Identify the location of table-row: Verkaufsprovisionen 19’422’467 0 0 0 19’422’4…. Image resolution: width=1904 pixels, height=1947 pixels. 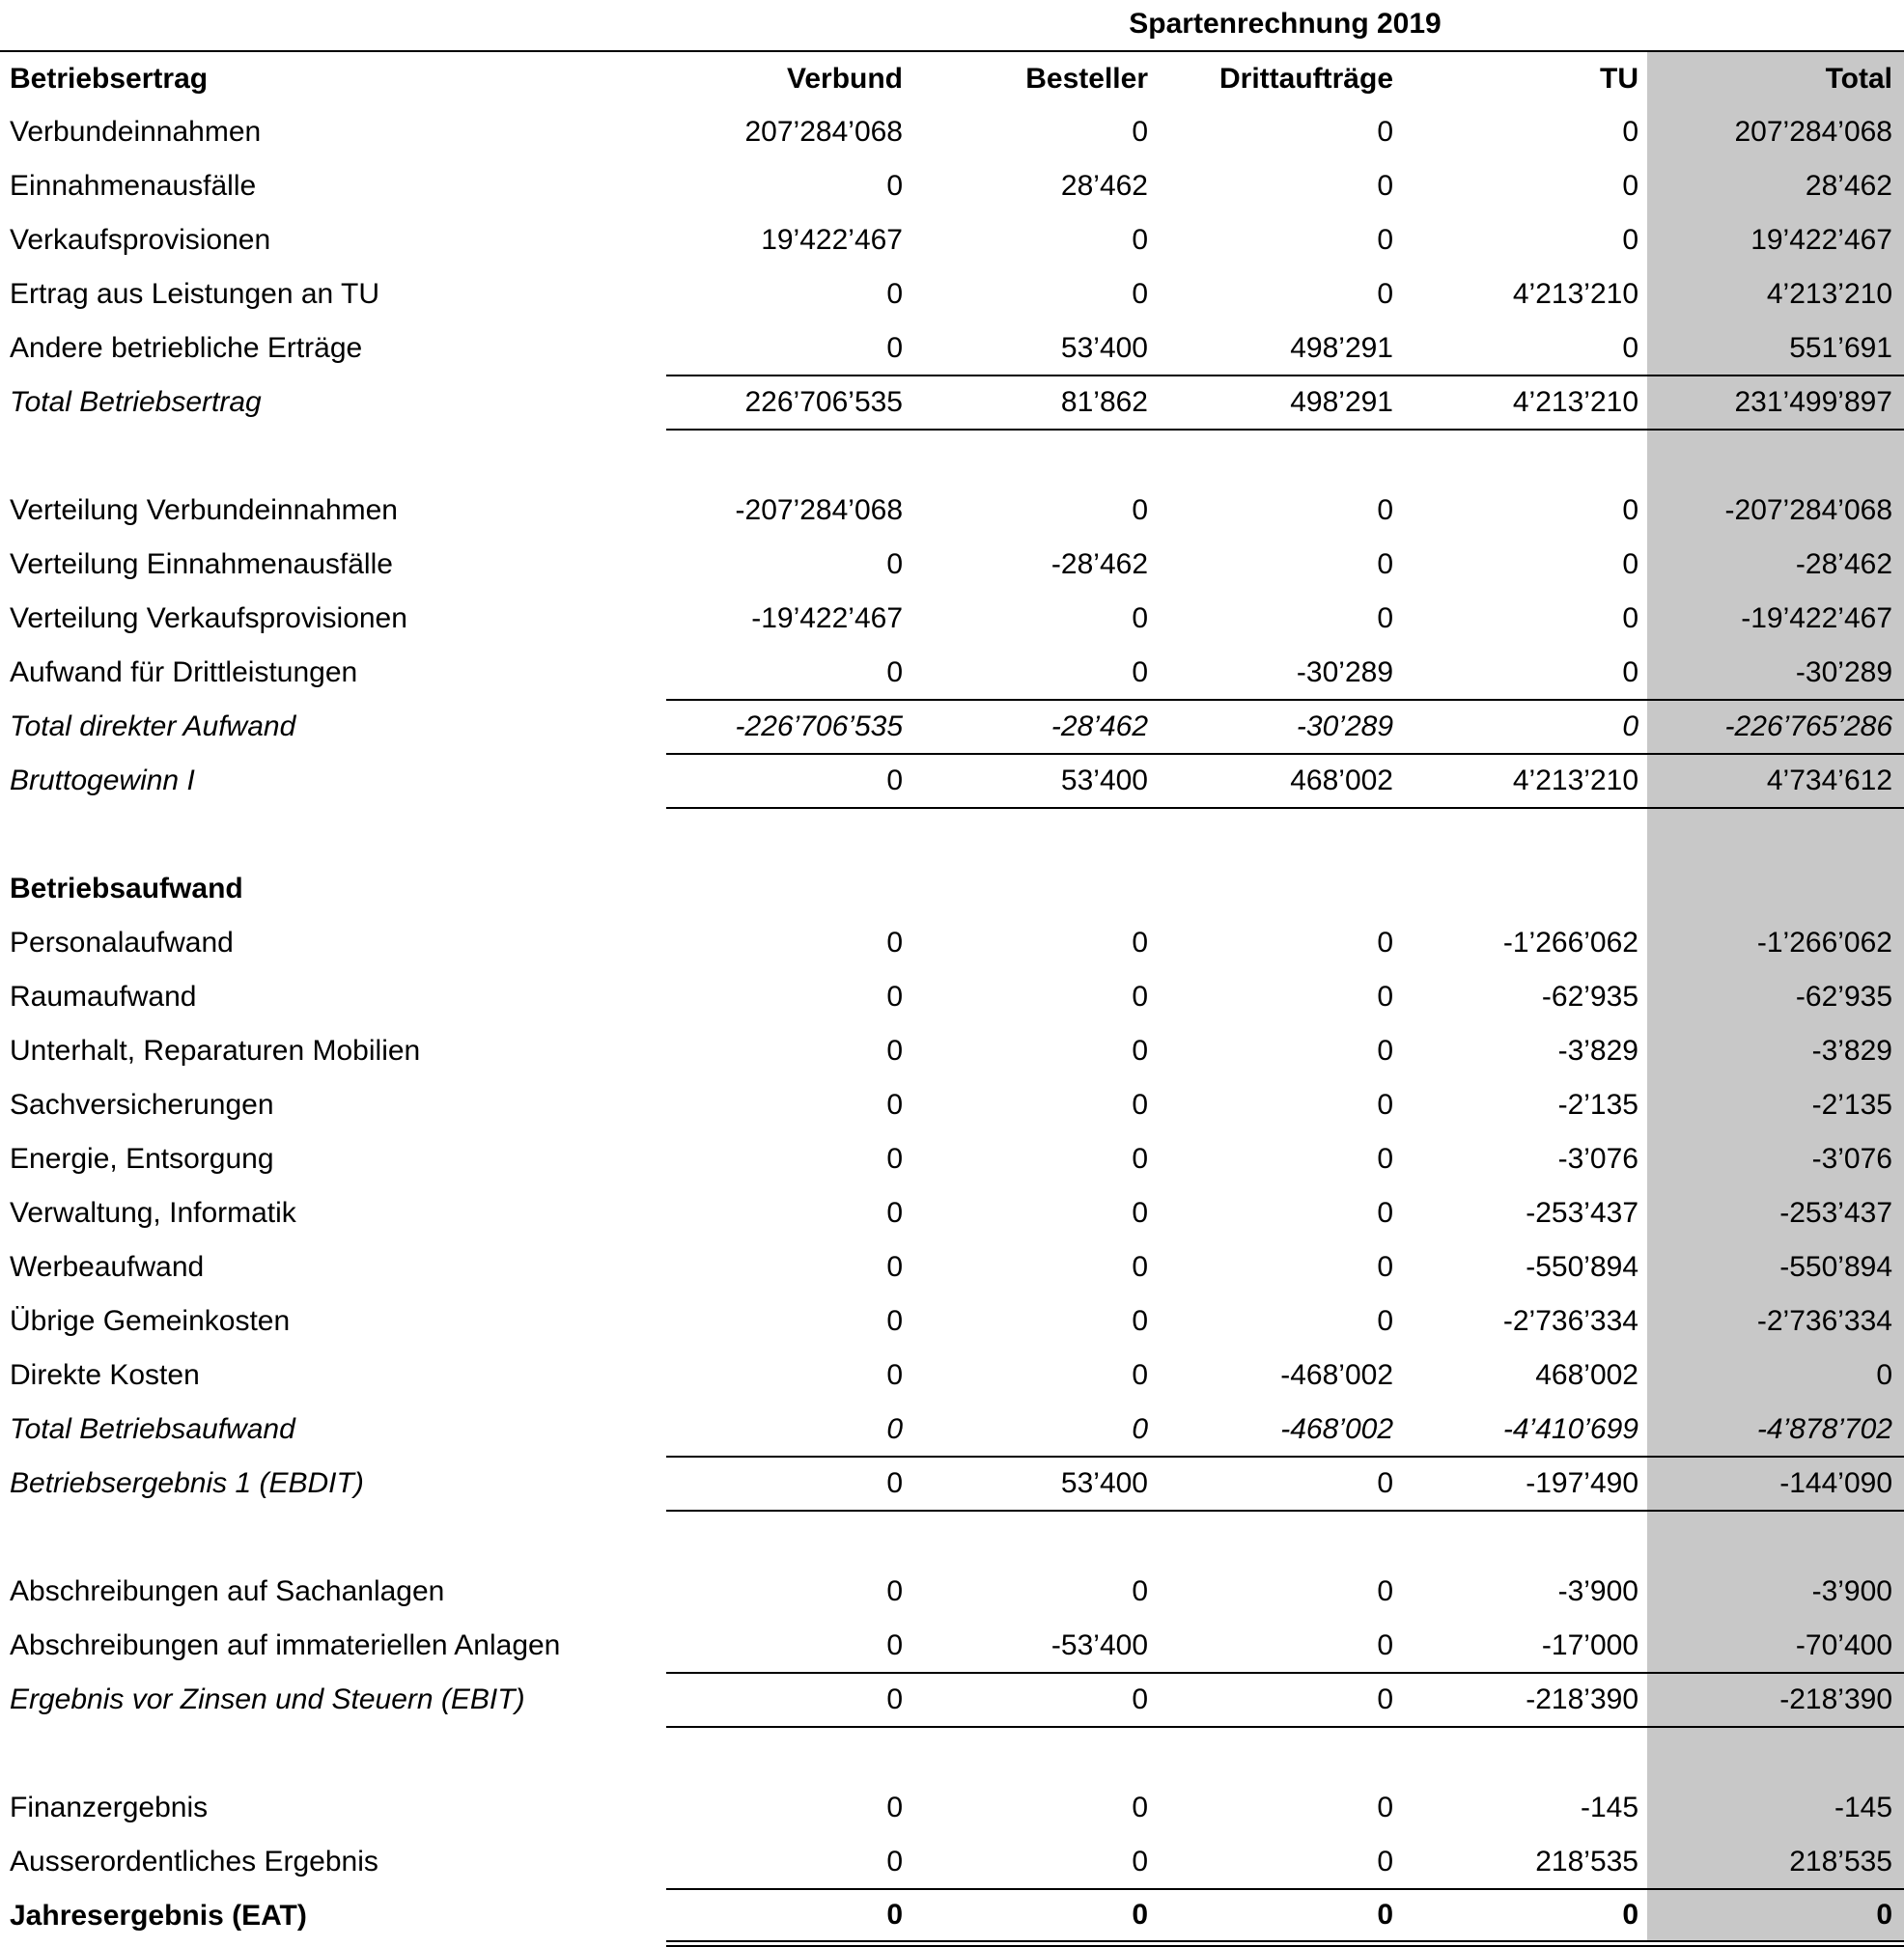
(952, 240).